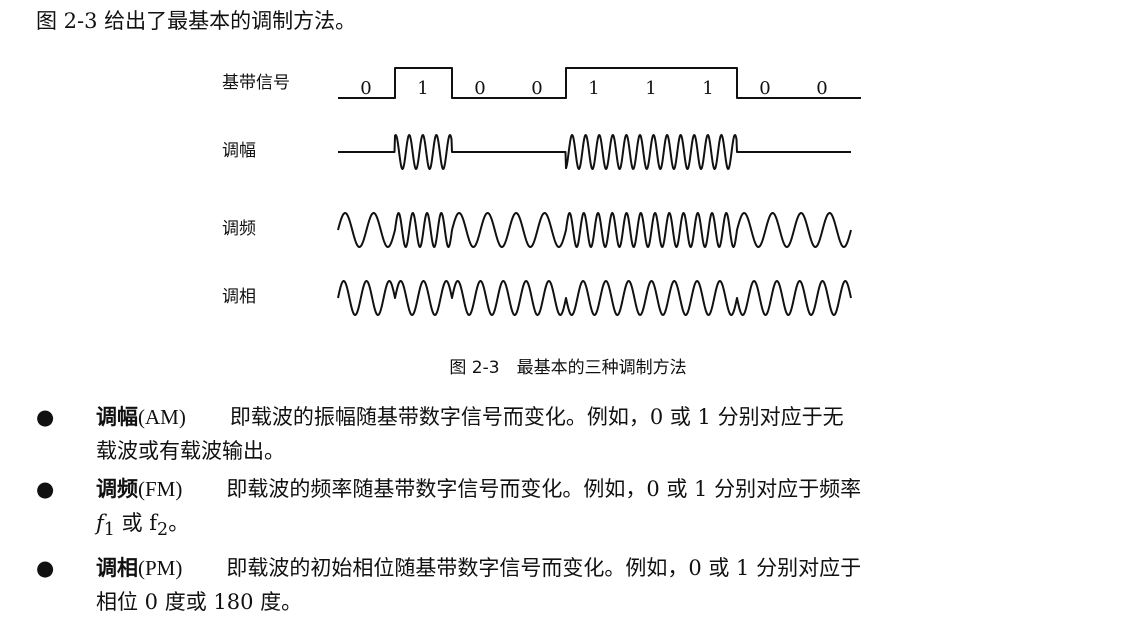 This screenshot has width=1136, height=644. I want to click on bit-3: 0, so click(480, 88).